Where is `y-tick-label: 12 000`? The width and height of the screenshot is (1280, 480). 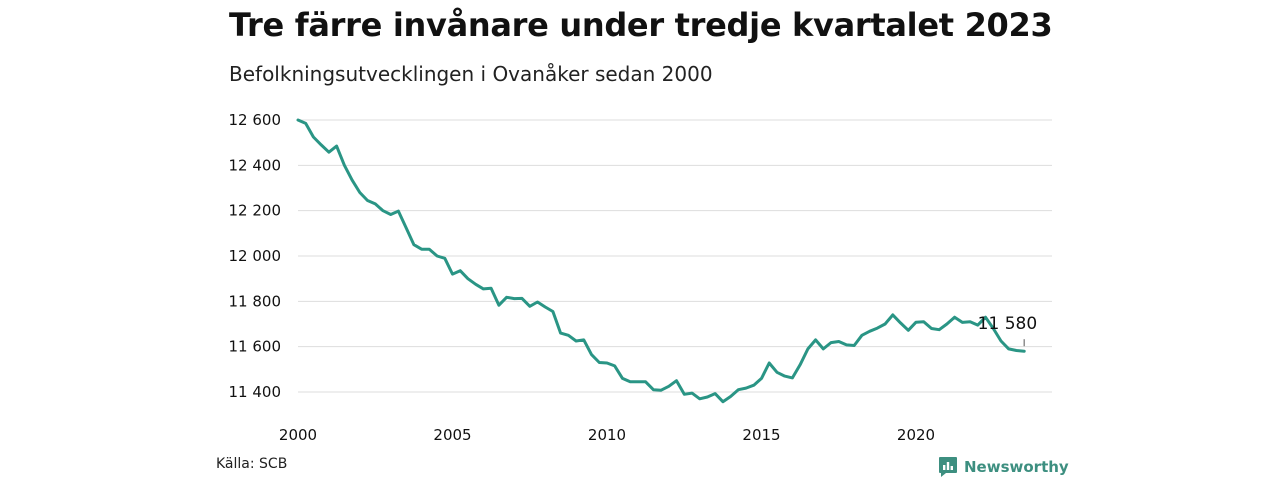
y-tick-label: 12 000 is located at coordinates (255, 256).